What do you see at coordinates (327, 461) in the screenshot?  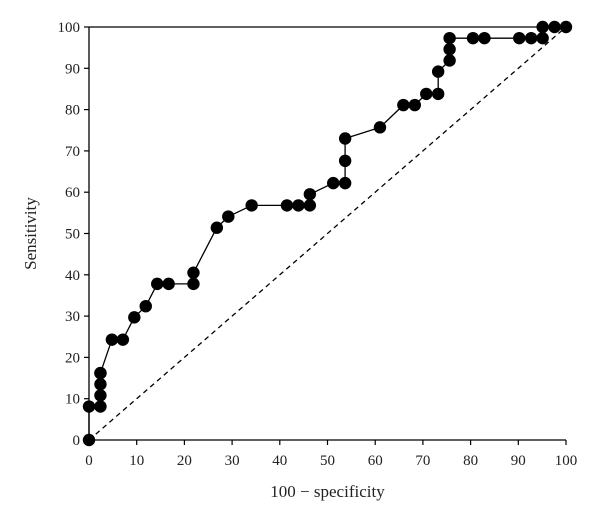 I see `x-tick-label: 50` at bounding box center [327, 461].